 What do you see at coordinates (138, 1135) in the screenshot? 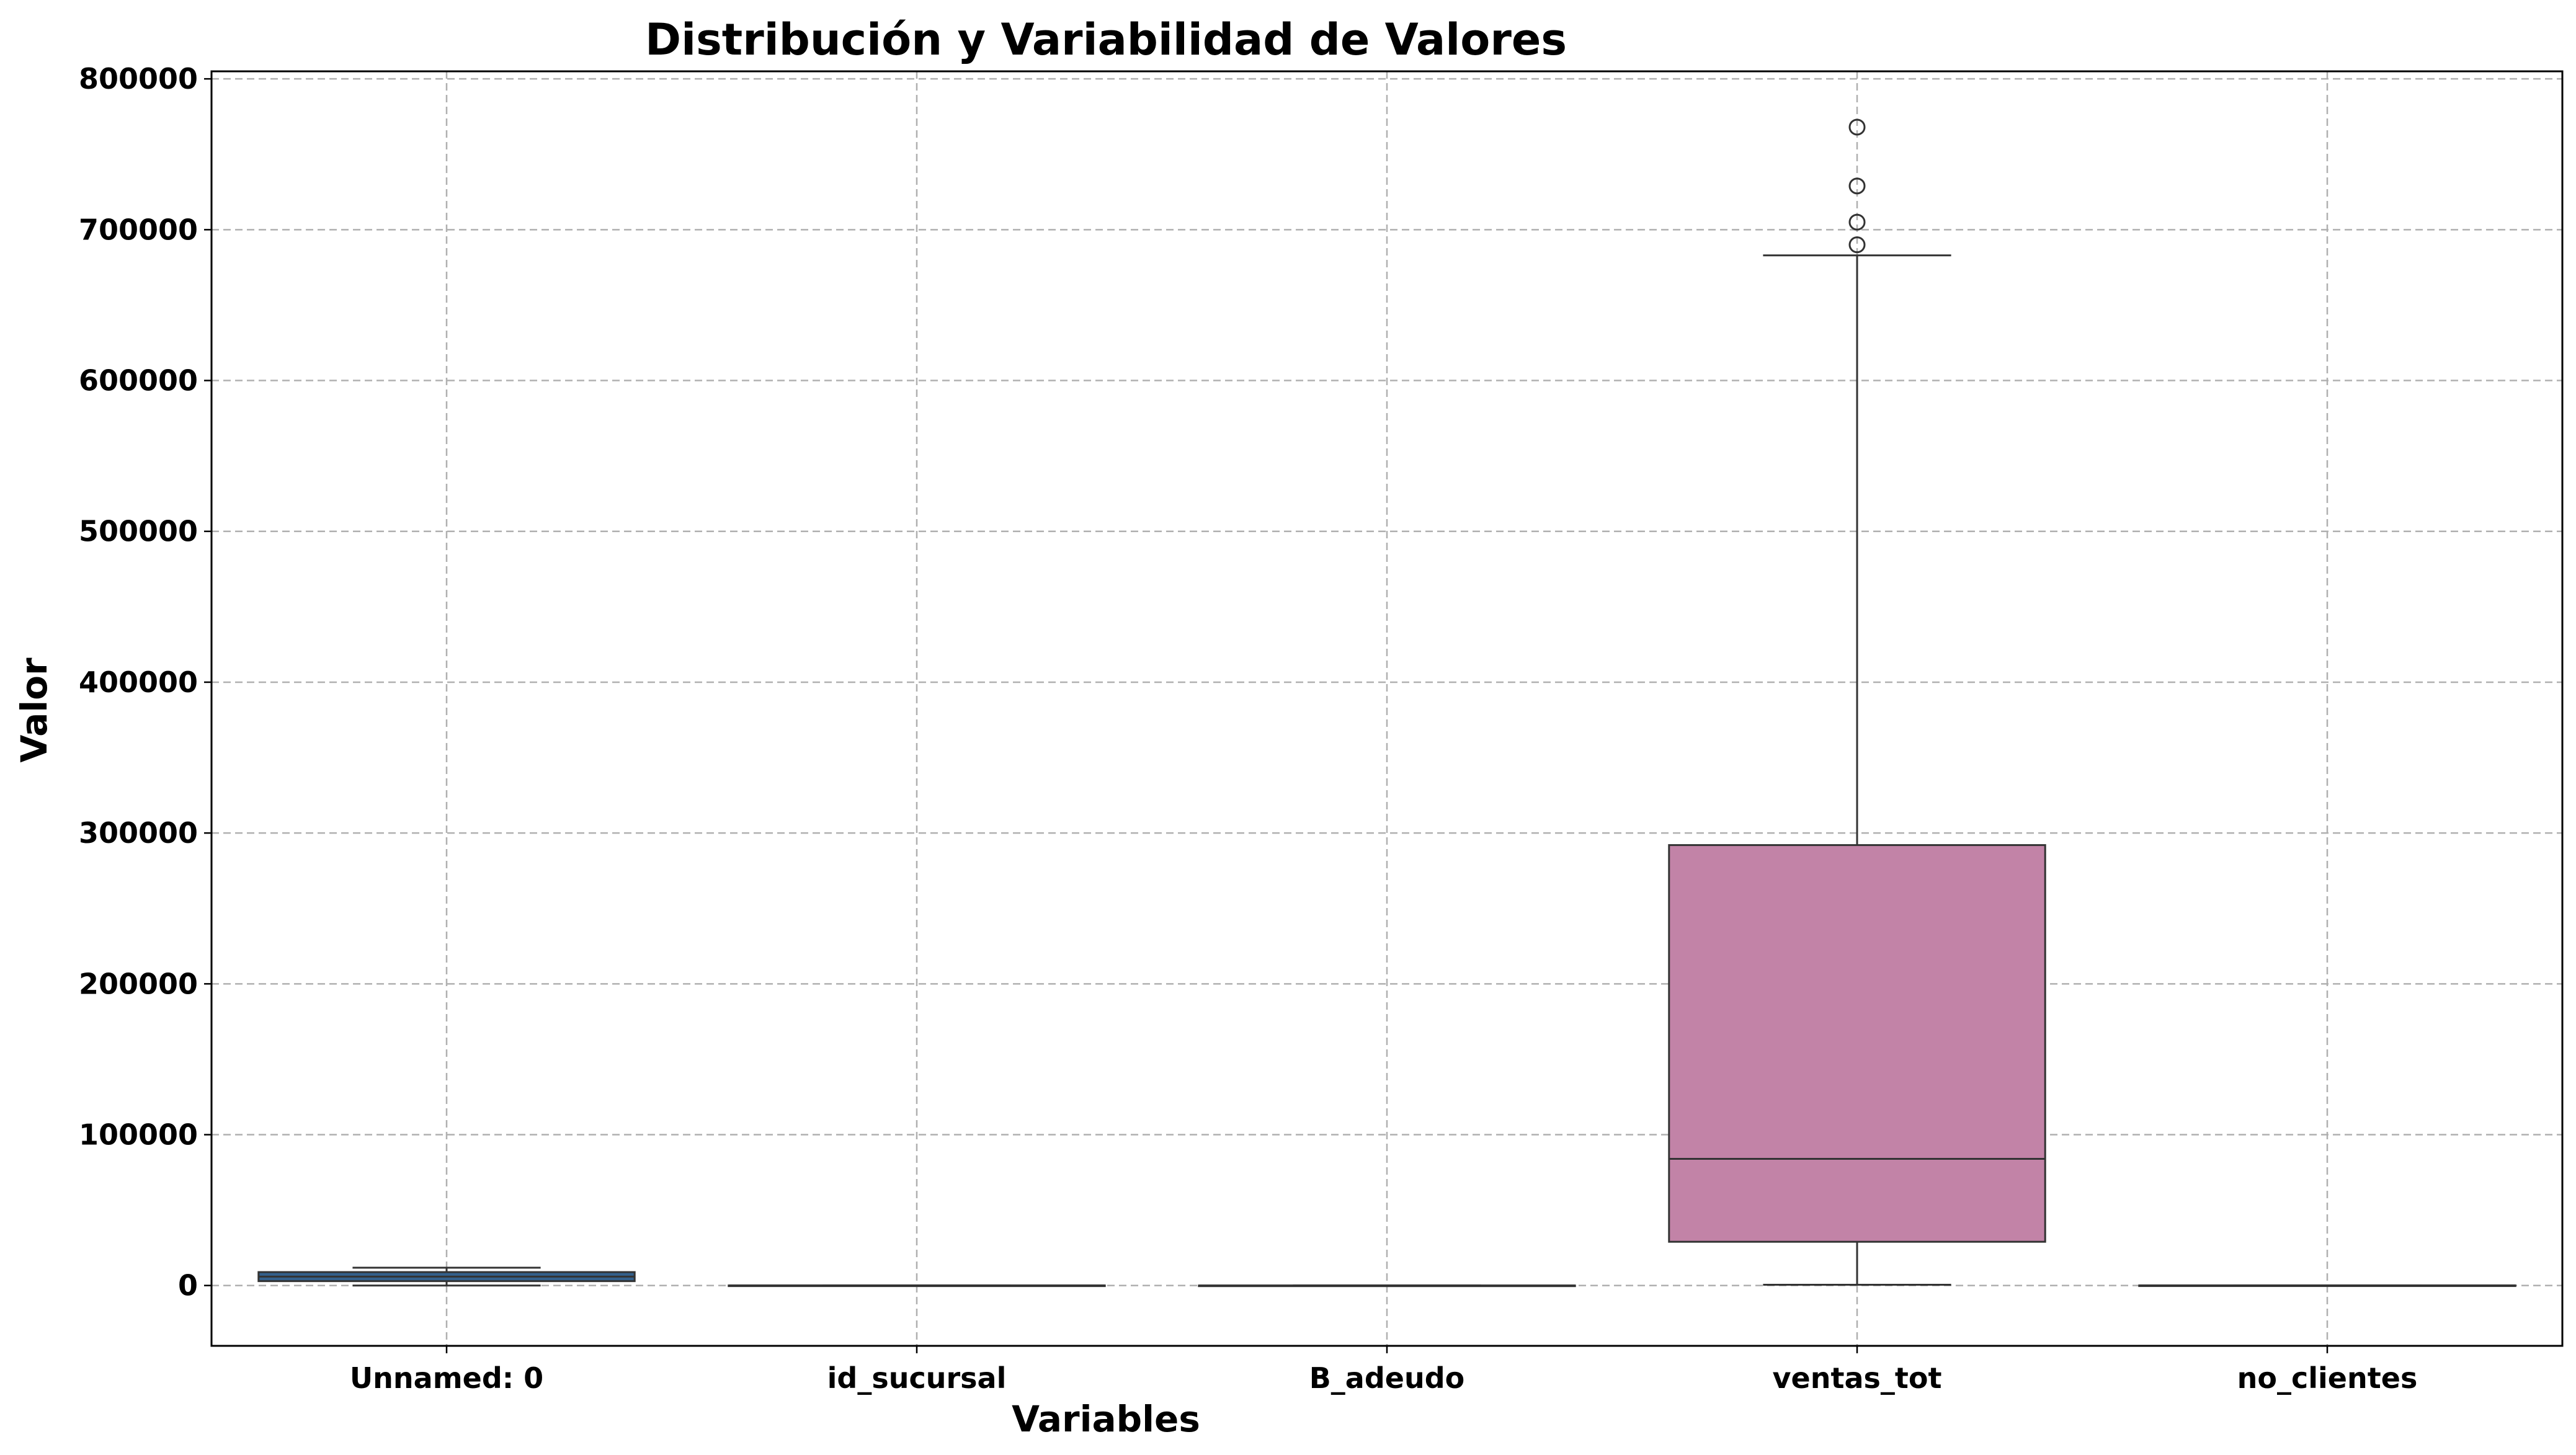
I see `y-tick-label: 100000` at bounding box center [138, 1135].